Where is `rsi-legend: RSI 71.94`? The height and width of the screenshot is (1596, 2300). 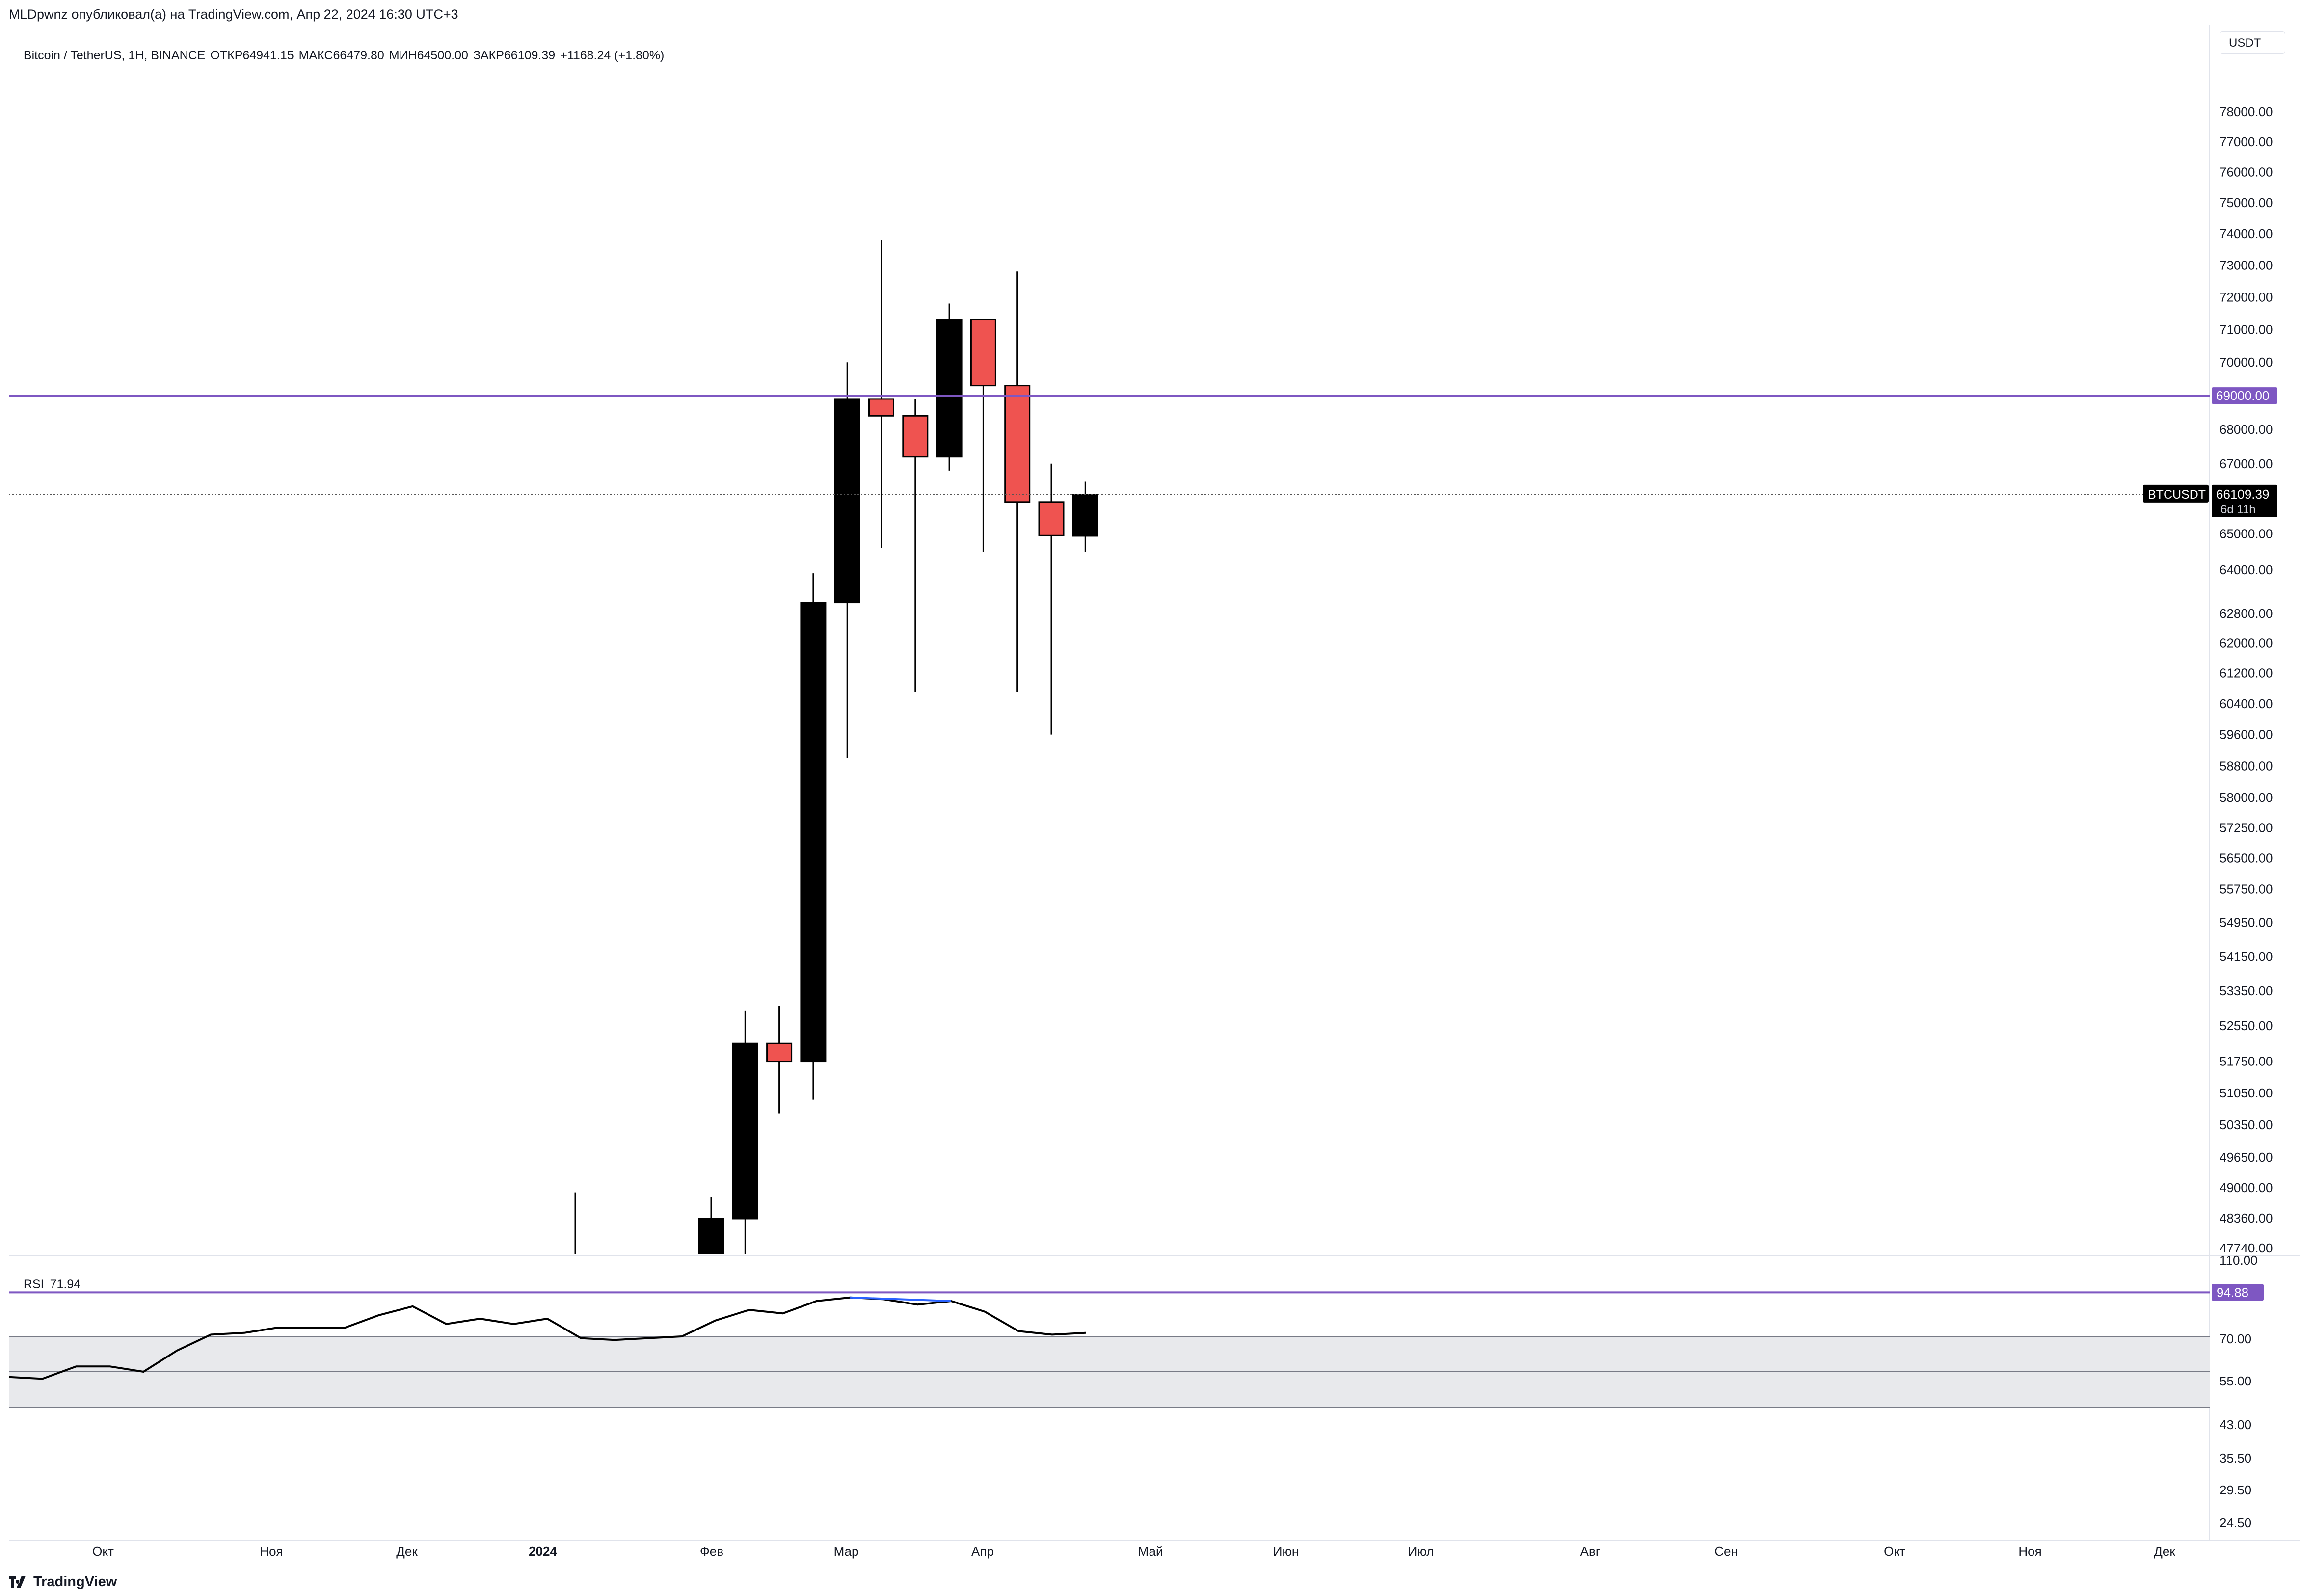 rsi-legend: RSI 71.94 is located at coordinates (51, 1277).